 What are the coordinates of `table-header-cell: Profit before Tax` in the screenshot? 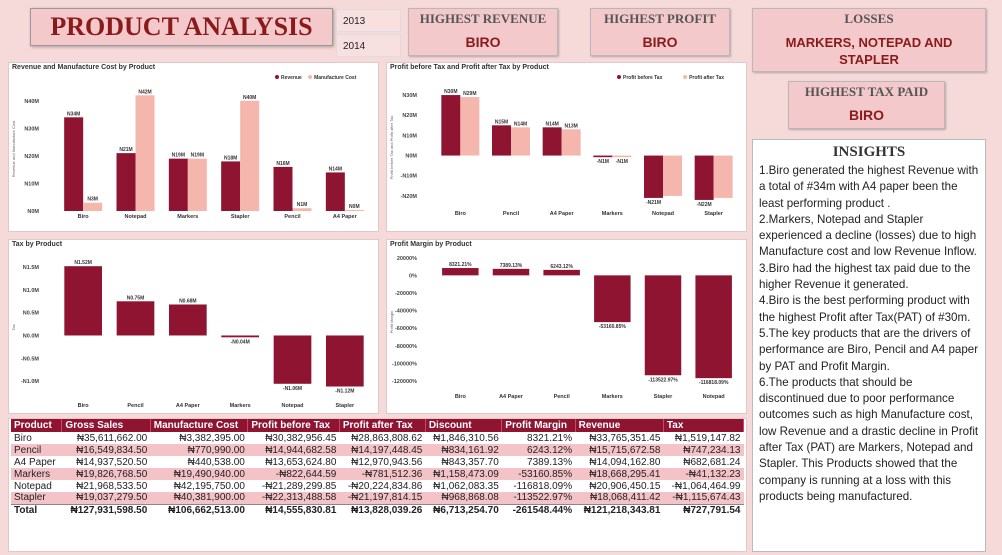 It's located at (293, 425).